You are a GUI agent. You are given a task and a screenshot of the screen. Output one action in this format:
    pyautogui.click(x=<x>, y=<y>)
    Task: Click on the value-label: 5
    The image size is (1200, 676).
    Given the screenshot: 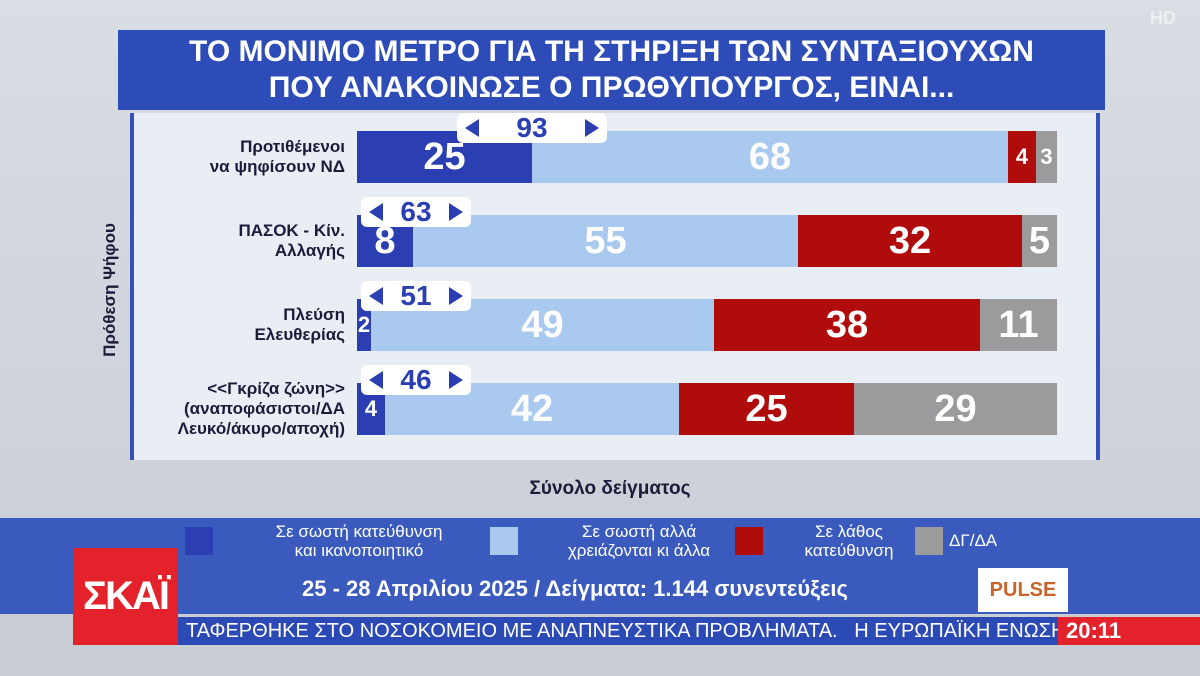 What is the action you would take?
    pyautogui.click(x=1039, y=240)
    